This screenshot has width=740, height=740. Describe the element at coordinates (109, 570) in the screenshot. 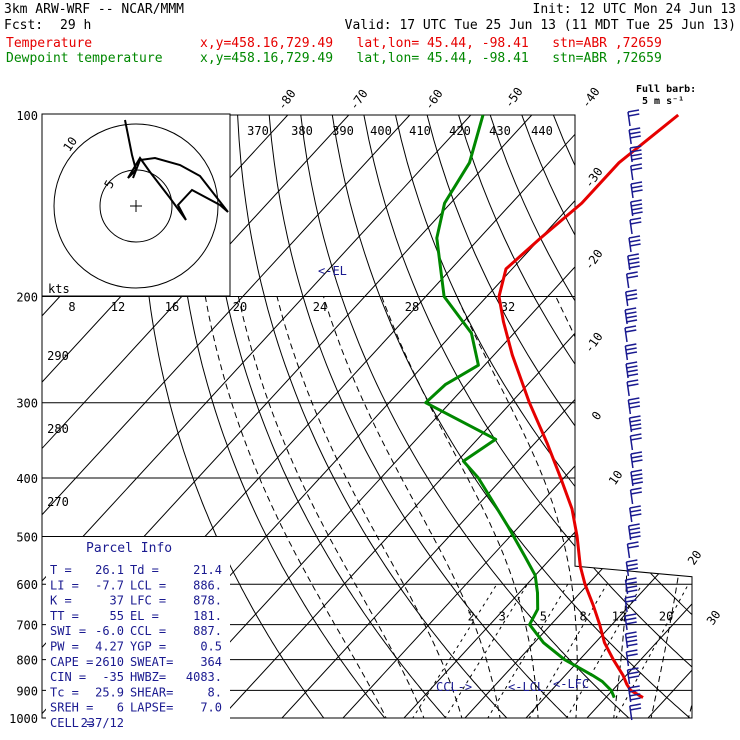

I see `parcel-field: 26.1` at that location.